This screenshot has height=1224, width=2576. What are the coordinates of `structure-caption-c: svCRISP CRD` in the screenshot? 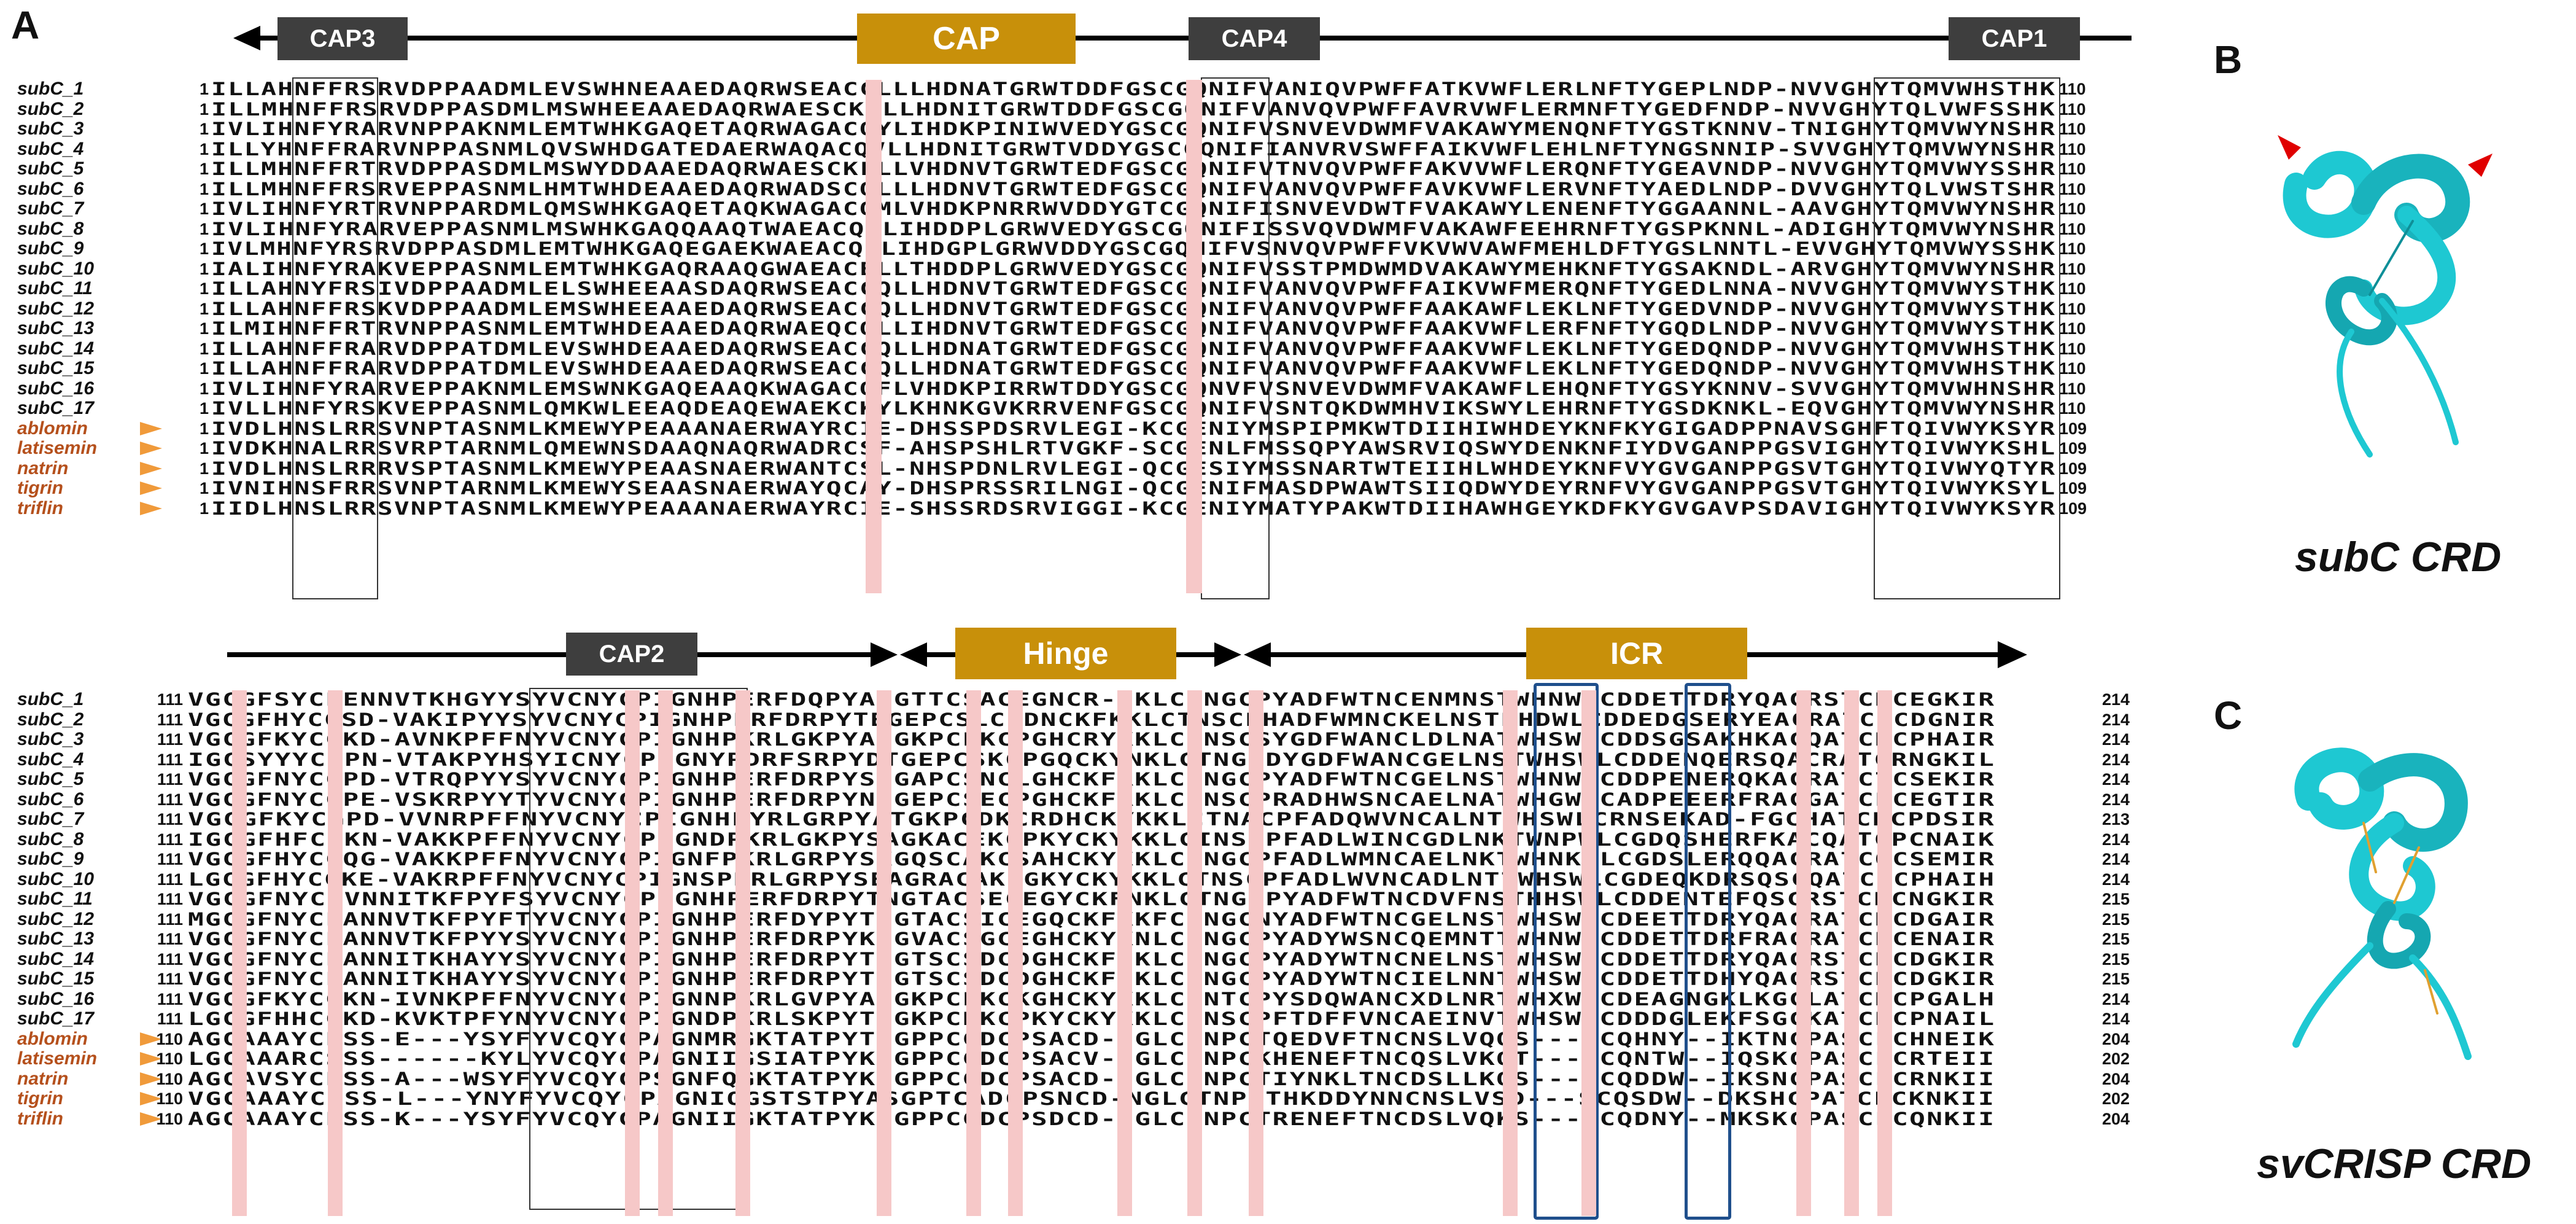 It's located at (2394, 1163).